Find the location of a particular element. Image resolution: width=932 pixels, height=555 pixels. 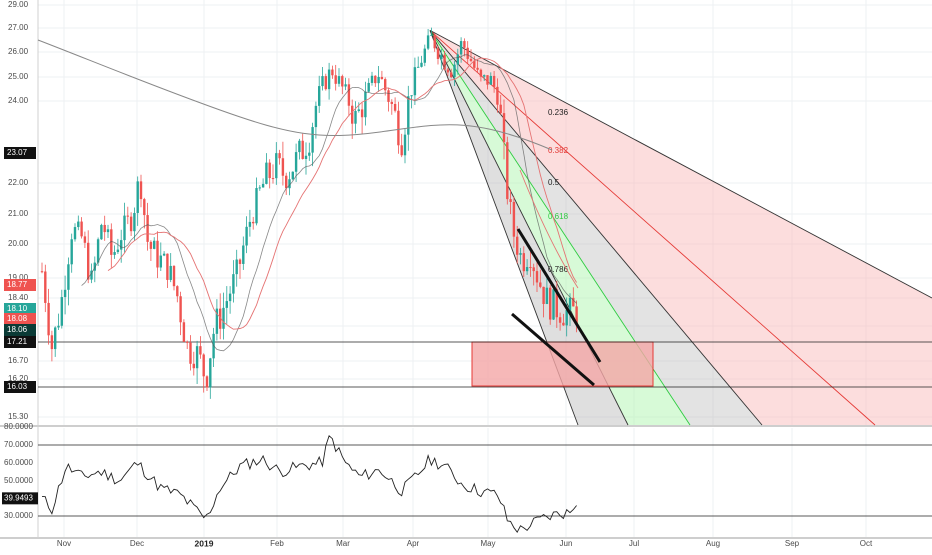

price-axis-tick-label: 22.00 is located at coordinates (18, 182).